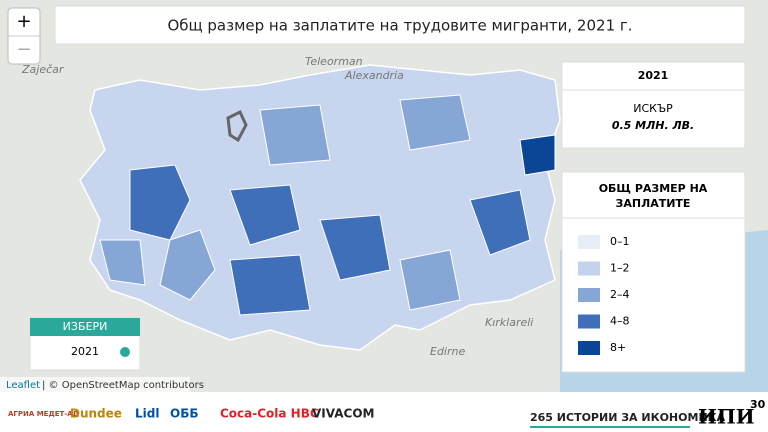 The width and height of the screenshot is (768, 432). I want to click on sponsor-logo: Dundee, so click(96, 414).